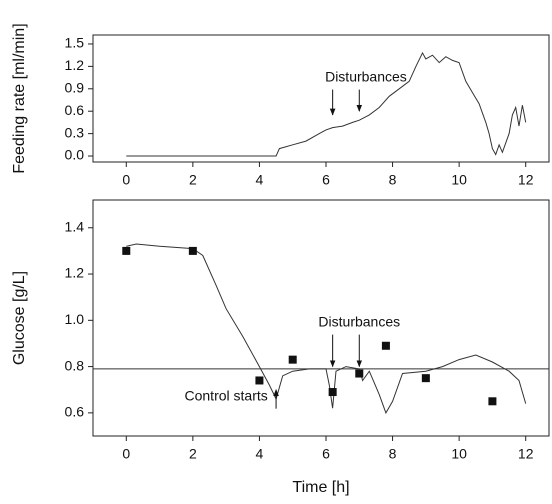  What do you see at coordinates (75, 155) in the screenshot?
I see `y-tick-label: 0.0` at bounding box center [75, 155].